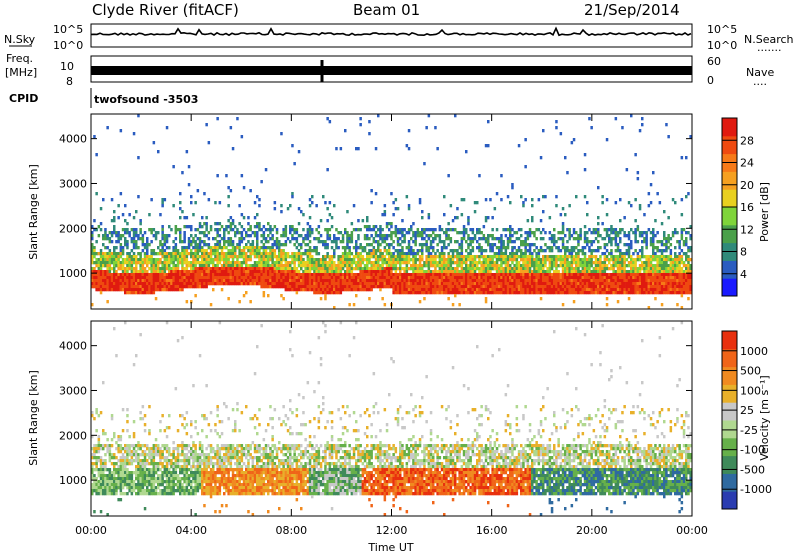 This screenshot has height=558, width=800. Describe the element at coordinates (165, 10) in the screenshot. I see `station-title: Clyde River (fitACF)` at that location.